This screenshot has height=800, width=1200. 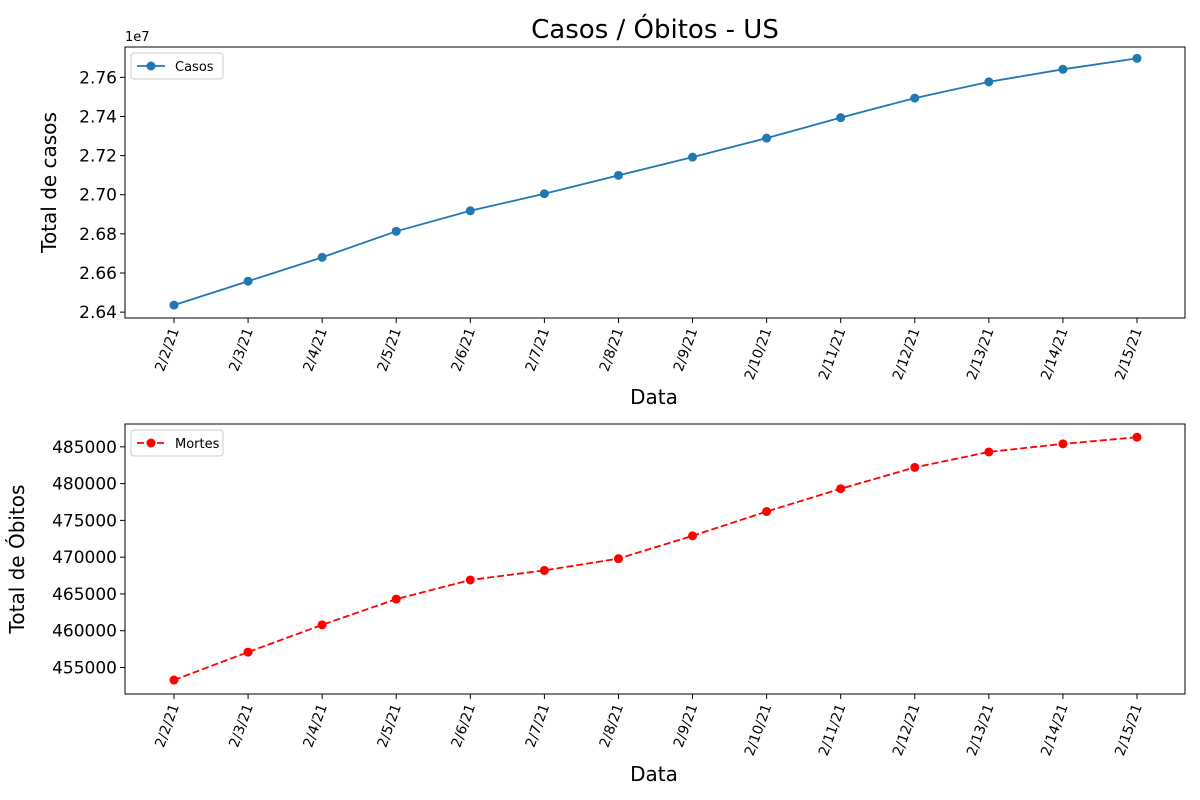 What do you see at coordinates (84, 669) in the screenshot?
I see `y-tick-label: 455000` at bounding box center [84, 669].